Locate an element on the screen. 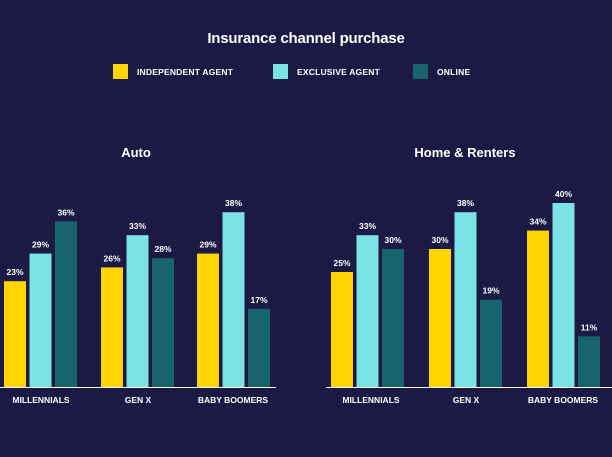 This screenshot has width=612, height=457. home-renters-data-label: 25% is located at coordinates (341, 263).